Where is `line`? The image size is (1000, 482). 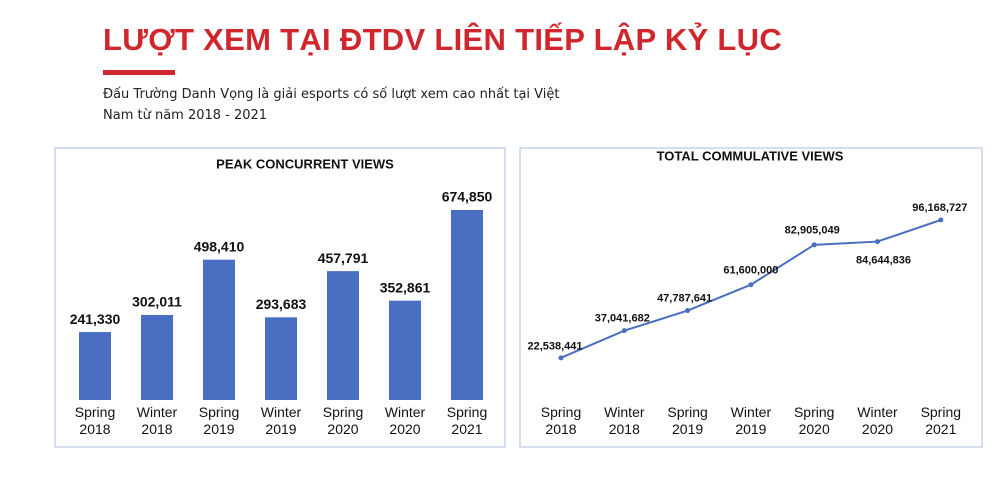 line is located at coordinates (751, 289).